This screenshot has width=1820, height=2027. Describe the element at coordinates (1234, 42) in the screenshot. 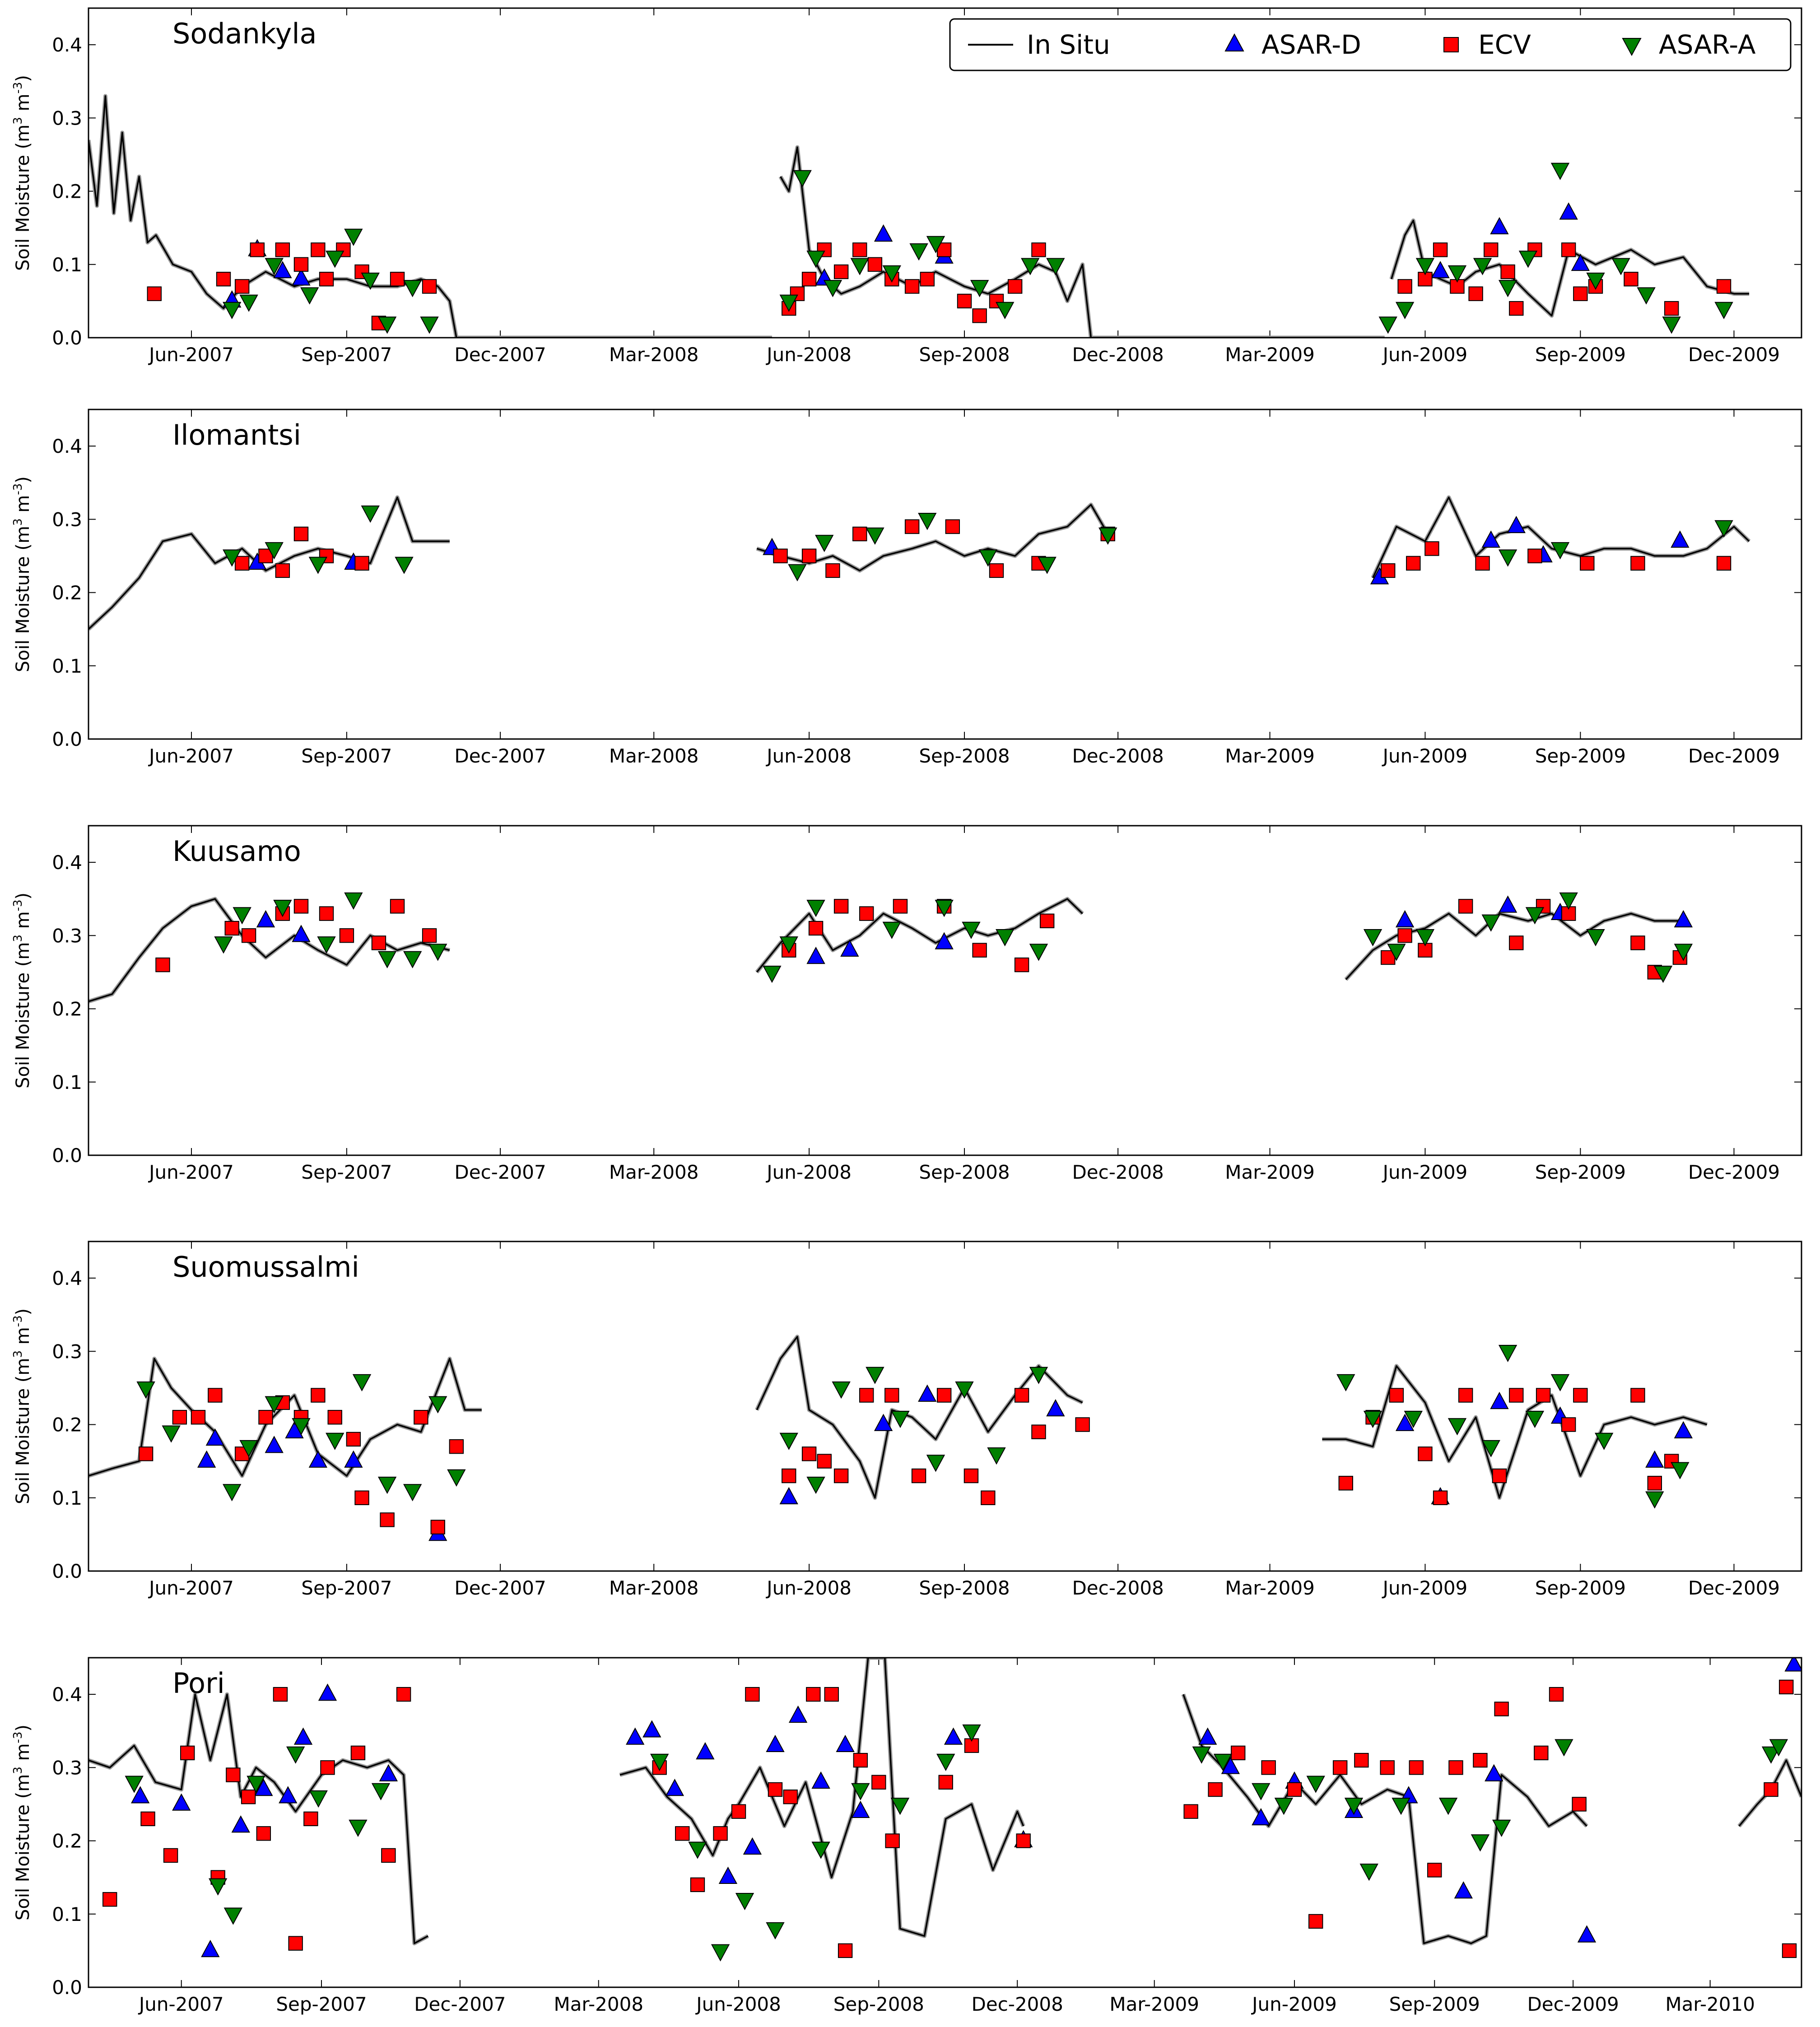

I see `legend-triangle-up-swatch` at that location.